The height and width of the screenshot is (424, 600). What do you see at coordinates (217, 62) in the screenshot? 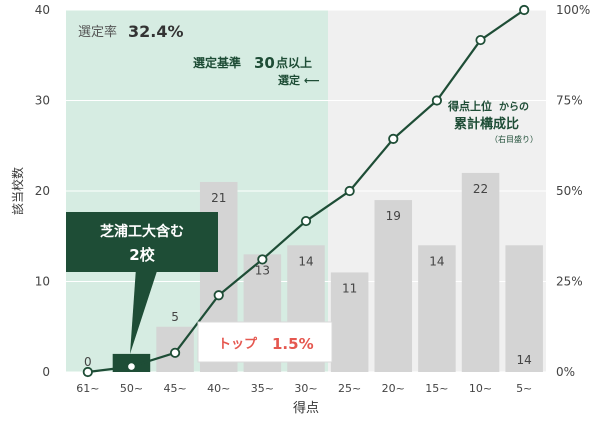
I see `criteria-prefix: 選定基準` at bounding box center [217, 62].